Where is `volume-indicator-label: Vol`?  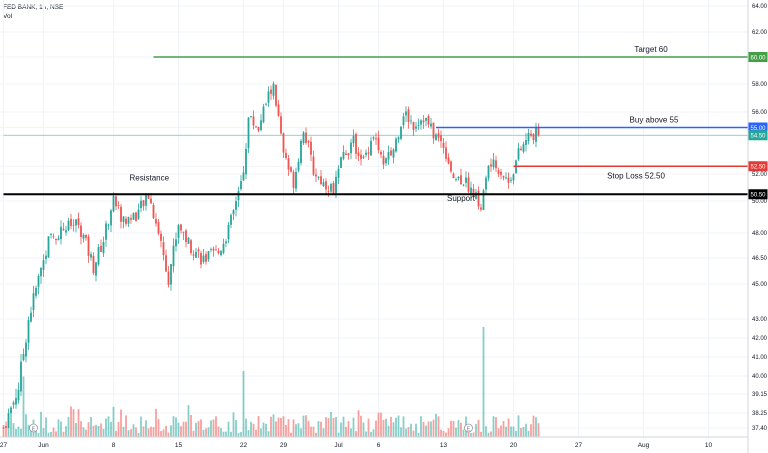
volume-indicator-label: Vol is located at coordinates (8, 16).